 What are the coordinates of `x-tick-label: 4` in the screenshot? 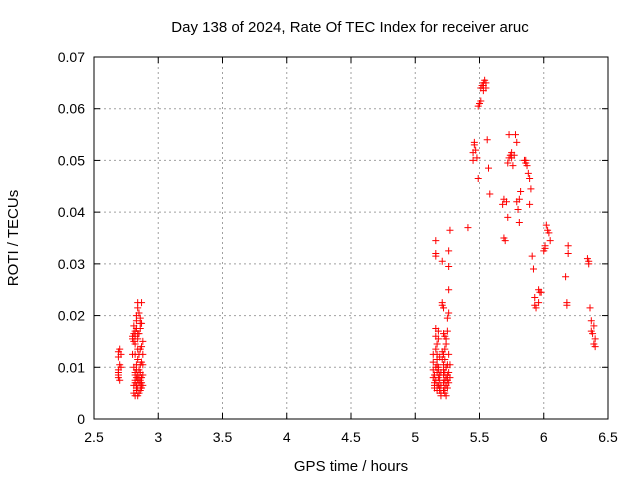 It's located at (287, 437).